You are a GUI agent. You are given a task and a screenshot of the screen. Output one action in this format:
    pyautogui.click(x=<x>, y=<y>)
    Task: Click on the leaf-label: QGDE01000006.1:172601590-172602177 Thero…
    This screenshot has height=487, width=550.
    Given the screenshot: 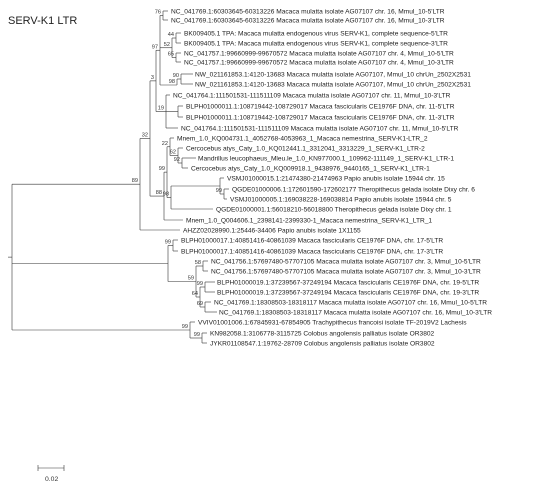 What is the action you would take?
    pyautogui.click(x=353, y=189)
    